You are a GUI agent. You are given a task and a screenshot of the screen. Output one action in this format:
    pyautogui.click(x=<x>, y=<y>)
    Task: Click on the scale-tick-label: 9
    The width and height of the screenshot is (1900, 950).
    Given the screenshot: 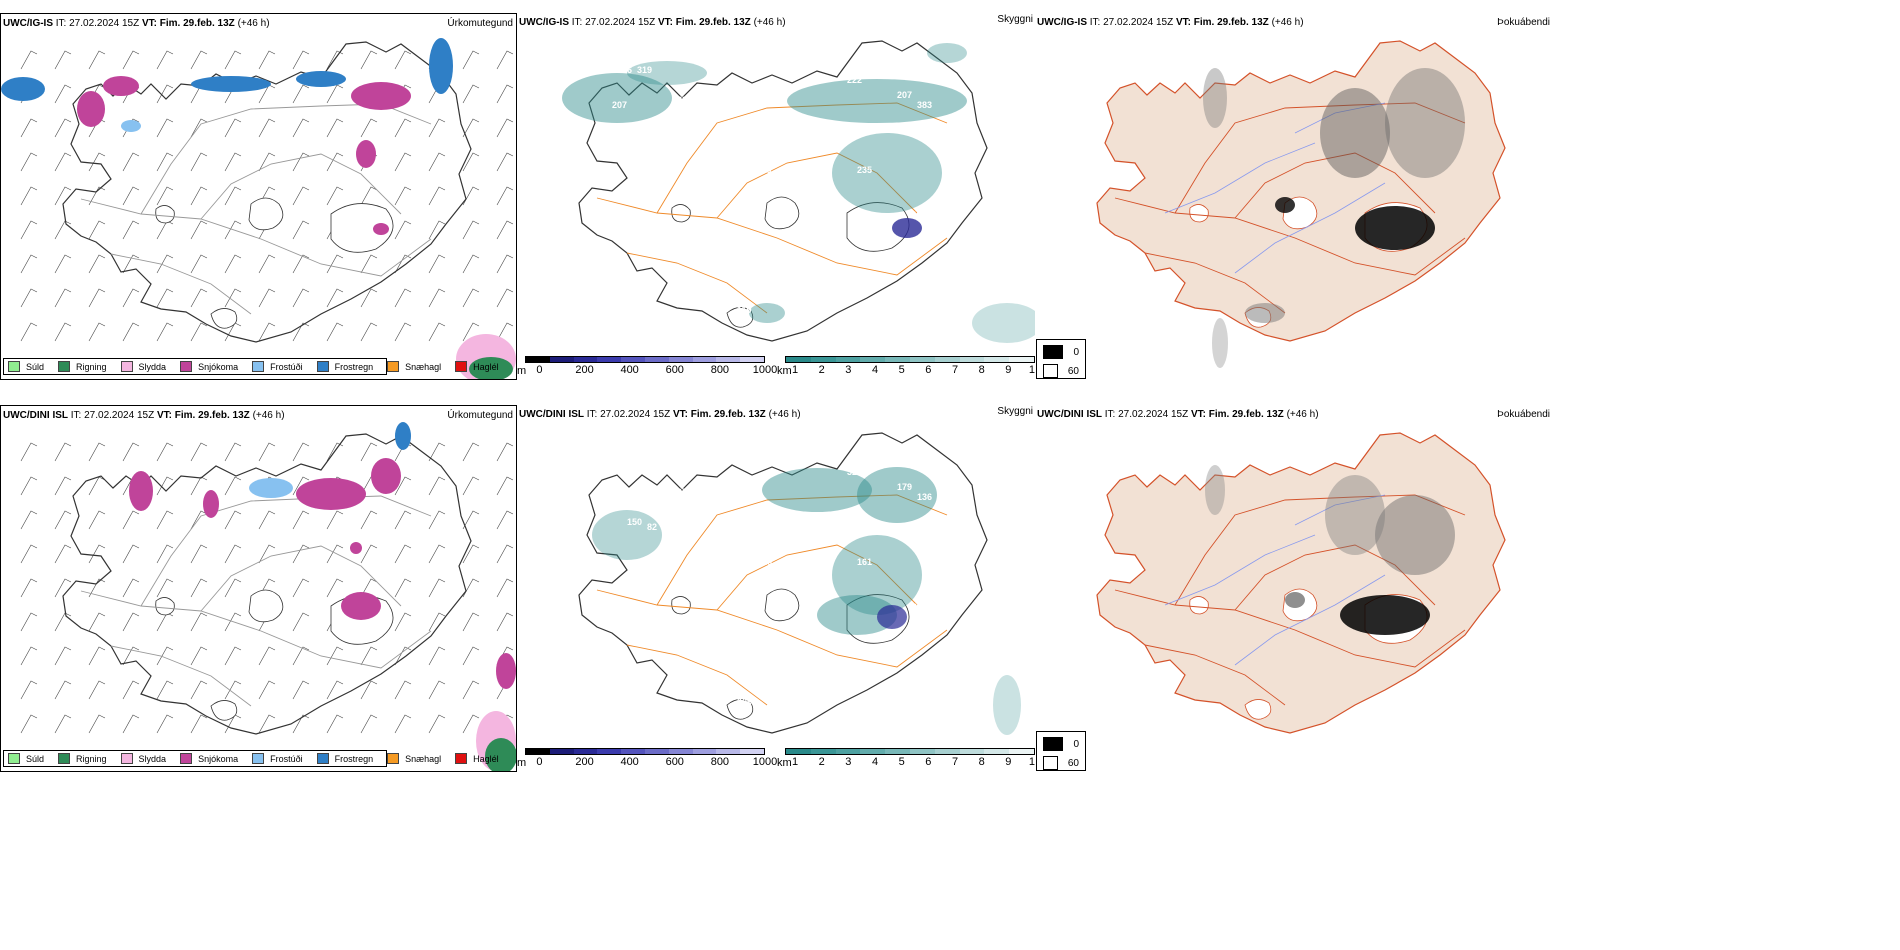 What is the action you would take?
    pyautogui.click(x=1008, y=370)
    